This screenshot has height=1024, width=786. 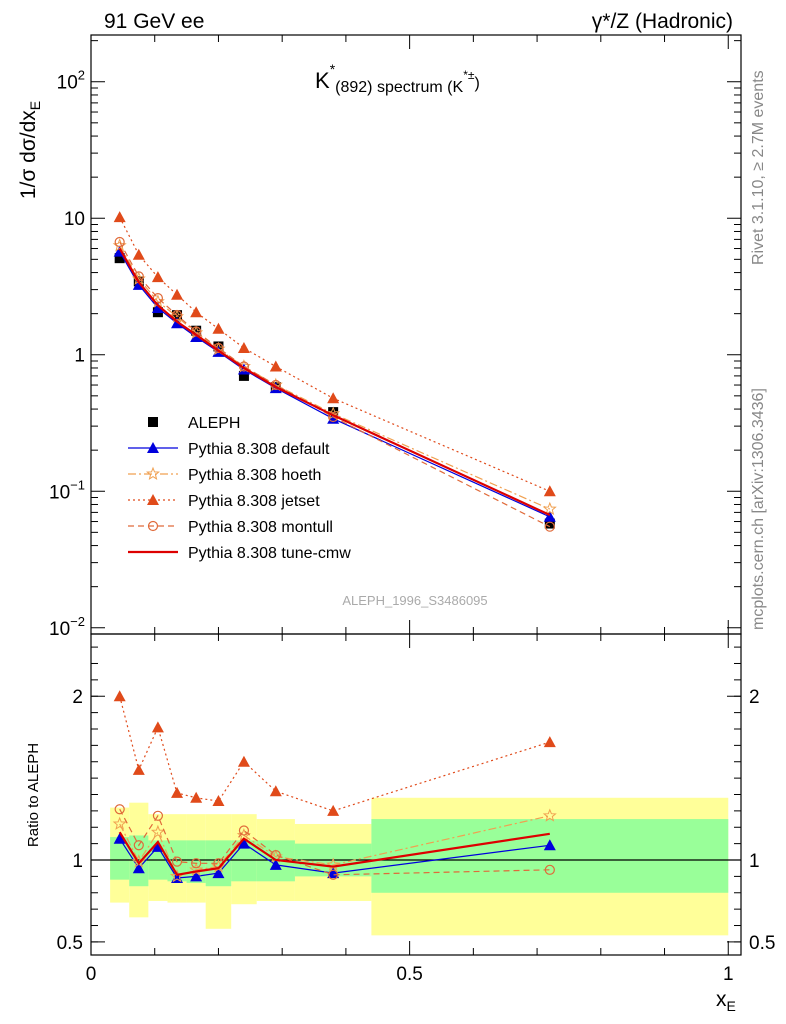 I want to click on legend-label-0: ALEPH, so click(x=214, y=423).